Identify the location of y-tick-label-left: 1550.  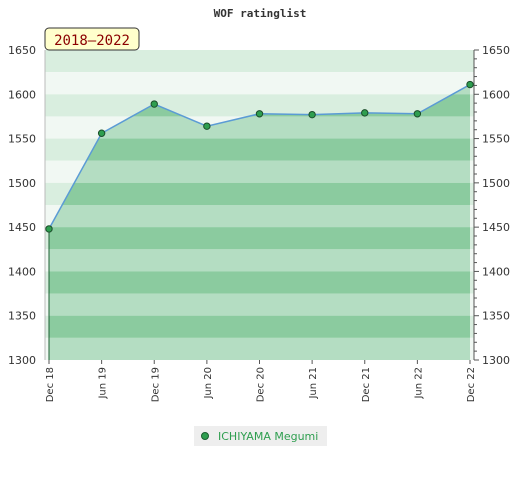
(22, 139).